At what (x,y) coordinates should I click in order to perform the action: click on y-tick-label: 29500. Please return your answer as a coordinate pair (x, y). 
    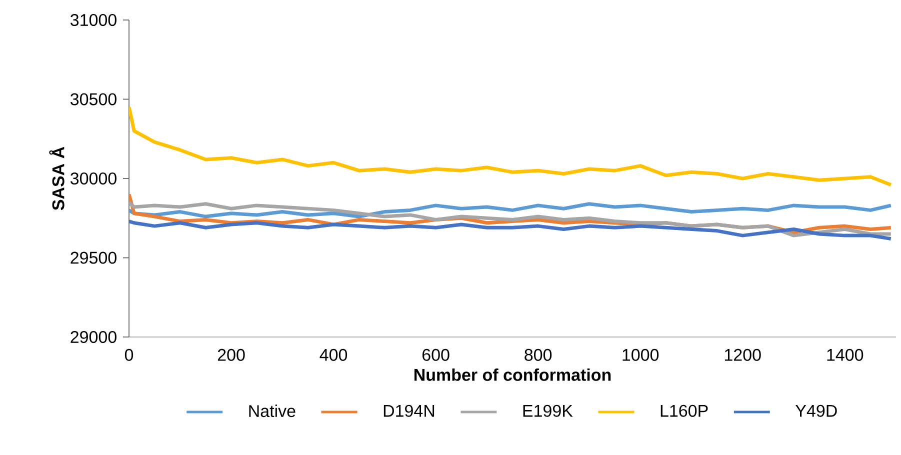
    Looking at the image, I should click on (93, 258).